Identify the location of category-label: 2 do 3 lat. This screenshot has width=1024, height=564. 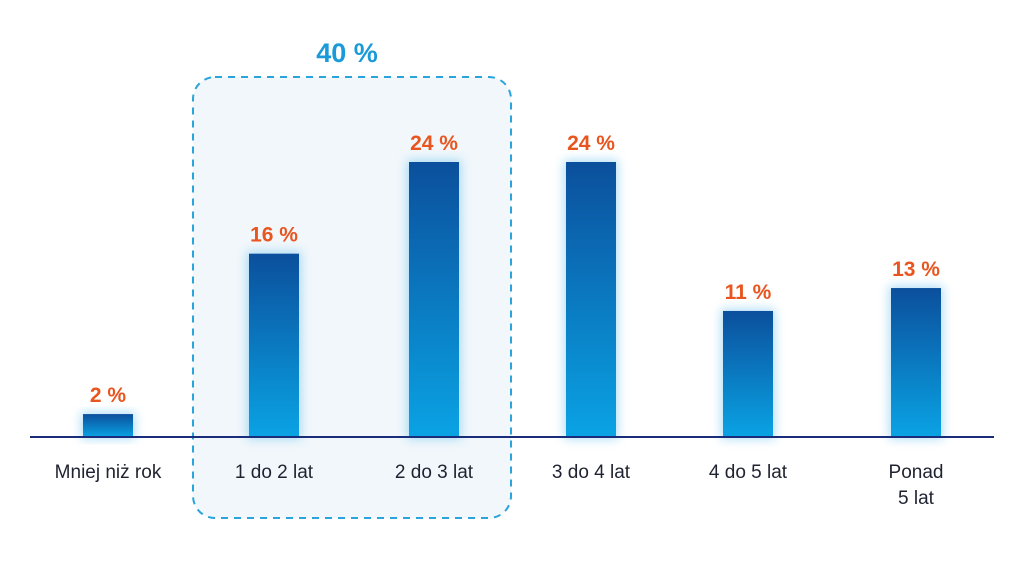
(434, 472).